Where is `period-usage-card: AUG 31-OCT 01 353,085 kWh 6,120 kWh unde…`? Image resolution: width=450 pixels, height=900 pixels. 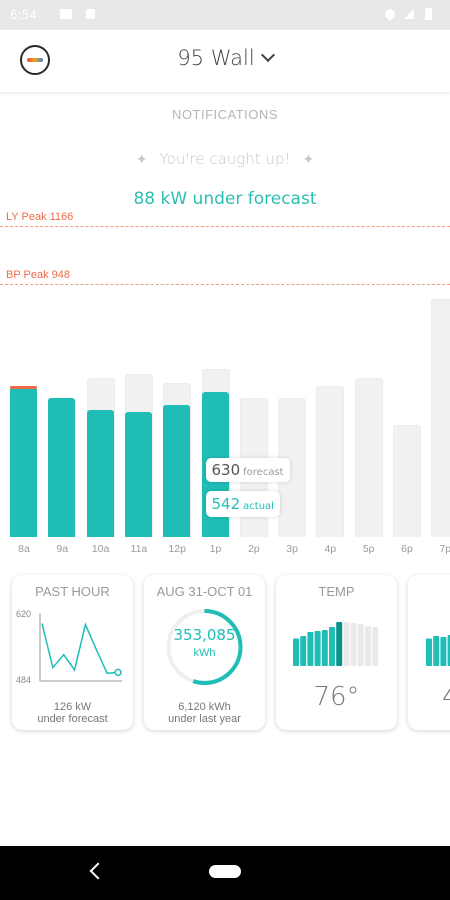 period-usage-card: AUG 31-OCT 01 353,085 kWh 6,120 kWh unde… is located at coordinates (204, 652).